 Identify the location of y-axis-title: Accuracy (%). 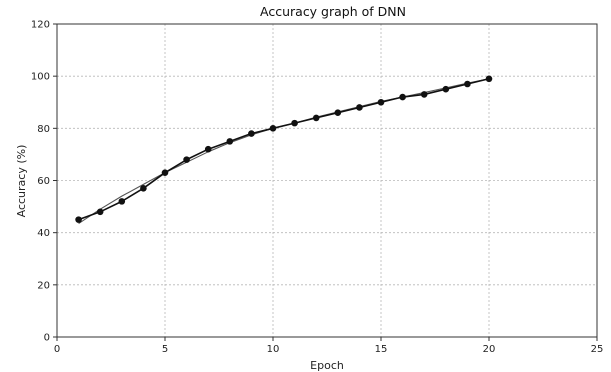
(21, 181).